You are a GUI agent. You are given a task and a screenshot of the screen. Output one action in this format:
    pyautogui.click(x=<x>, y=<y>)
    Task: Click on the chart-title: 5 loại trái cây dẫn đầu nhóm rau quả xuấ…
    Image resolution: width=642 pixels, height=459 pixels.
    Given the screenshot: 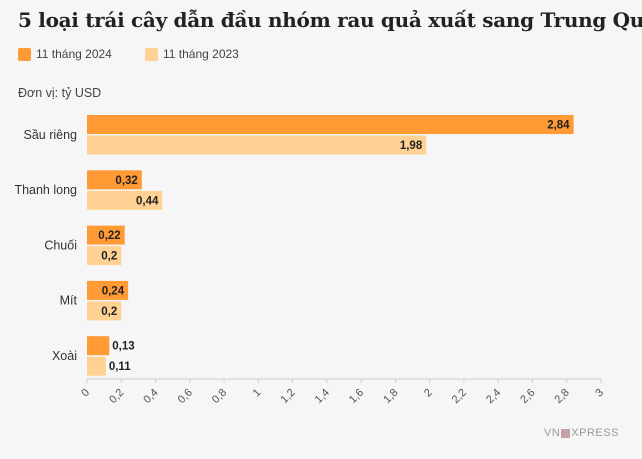 What is the action you would take?
    pyautogui.click(x=330, y=20)
    